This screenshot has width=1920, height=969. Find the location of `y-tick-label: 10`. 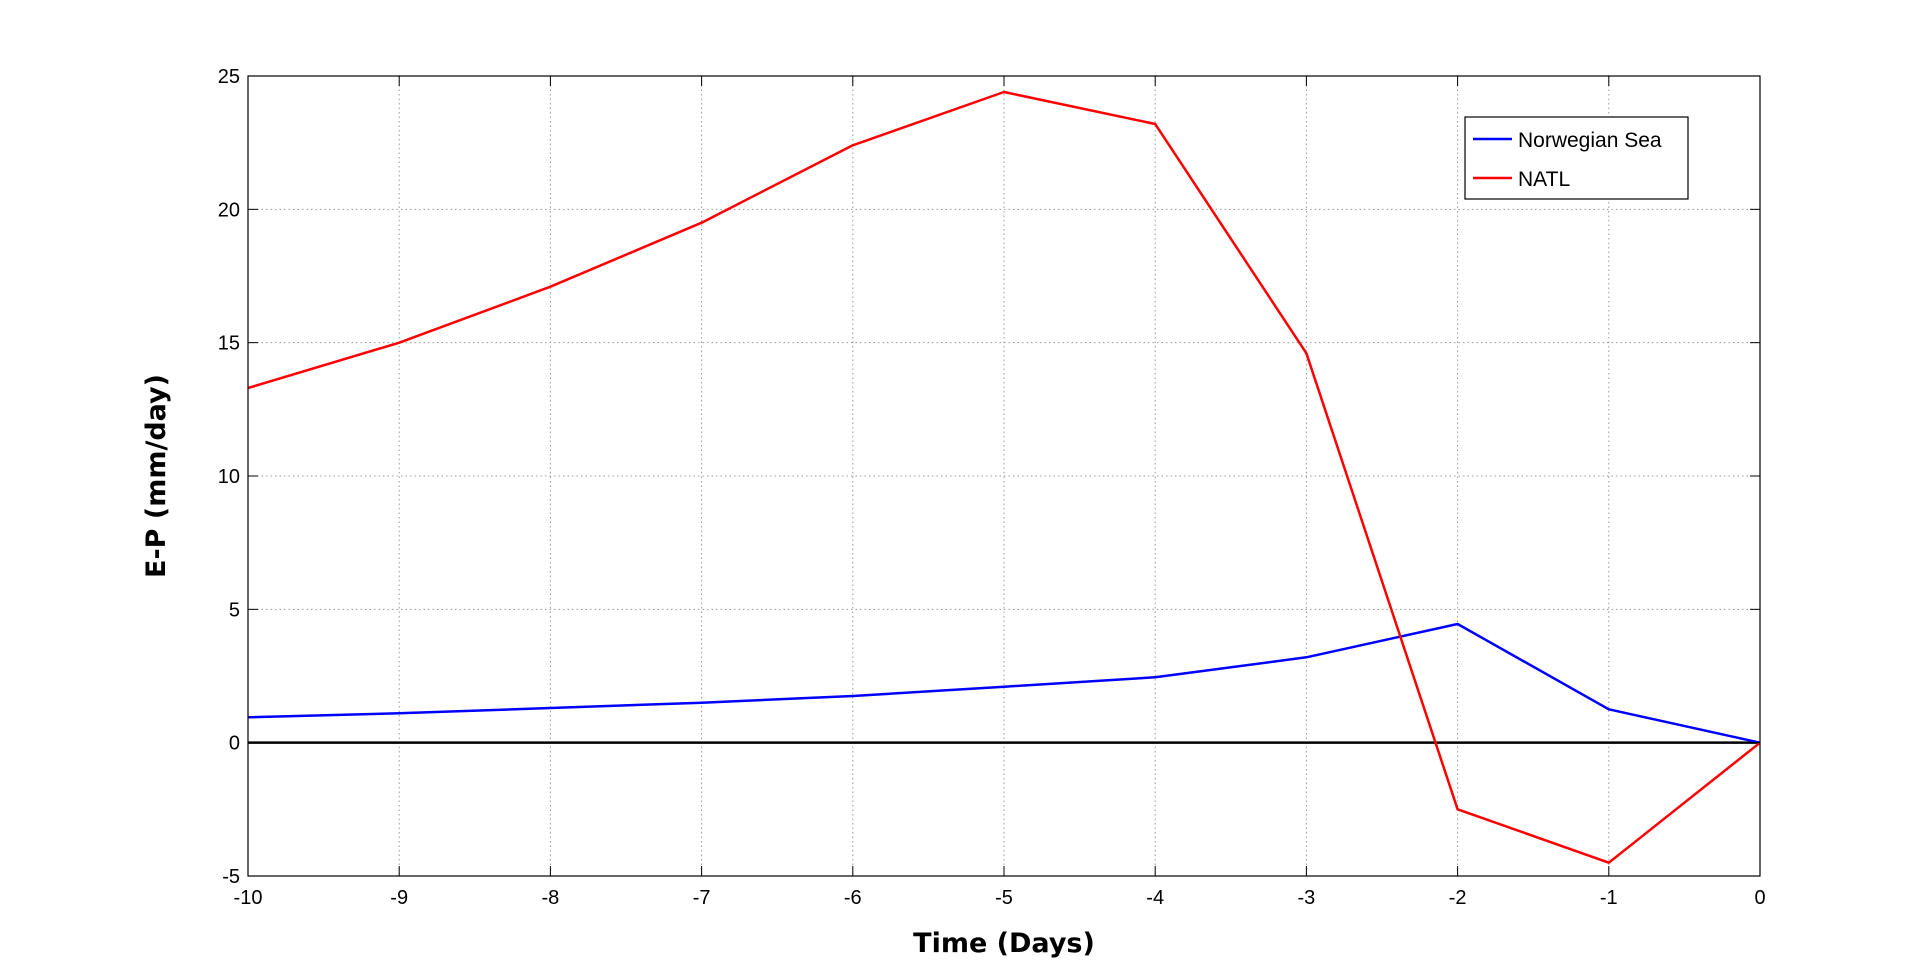

y-tick-label: 10 is located at coordinates (229, 477).